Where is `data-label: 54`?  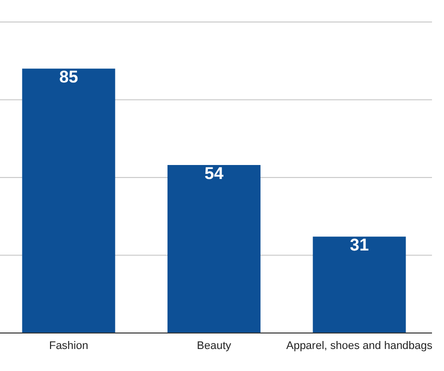 data-label: 54 is located at coordinates (214, 174).